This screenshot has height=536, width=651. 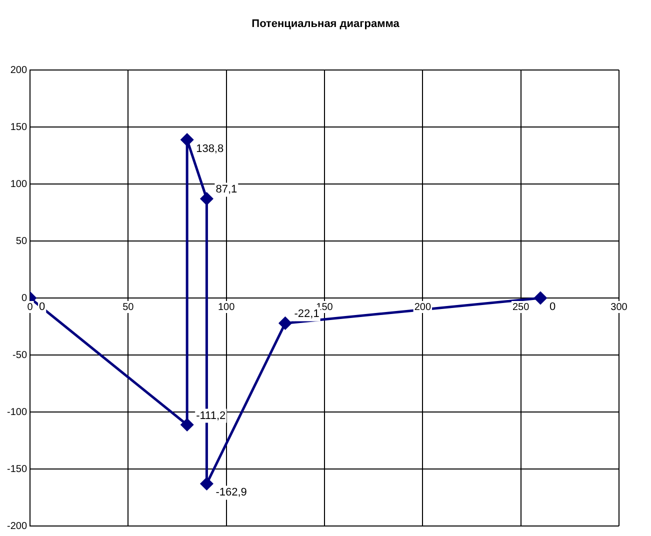 What do you see at coordinates (227, 307) in the screenshot?
I see `x-tick-label: 100` at bounding box center [227, 307].